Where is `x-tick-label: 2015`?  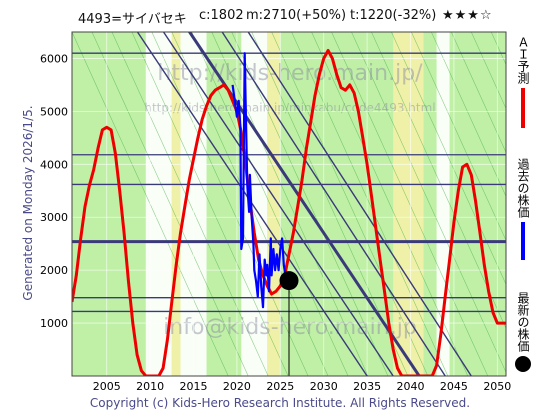 x-tick-label: 2015 is located at coordinates (194, 386).